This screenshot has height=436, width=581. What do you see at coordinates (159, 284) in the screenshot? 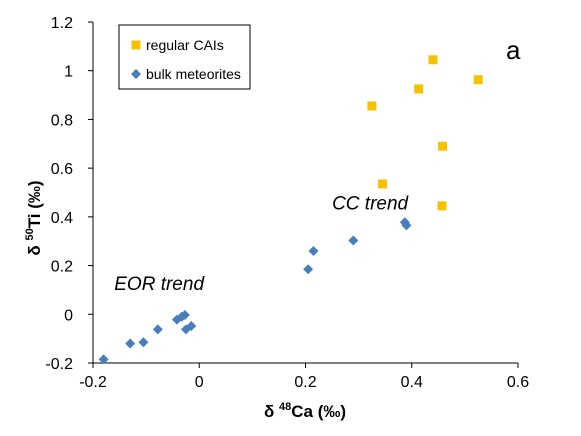
I see `trend-annotation: EOR trend` at bounding box center [159, 284].